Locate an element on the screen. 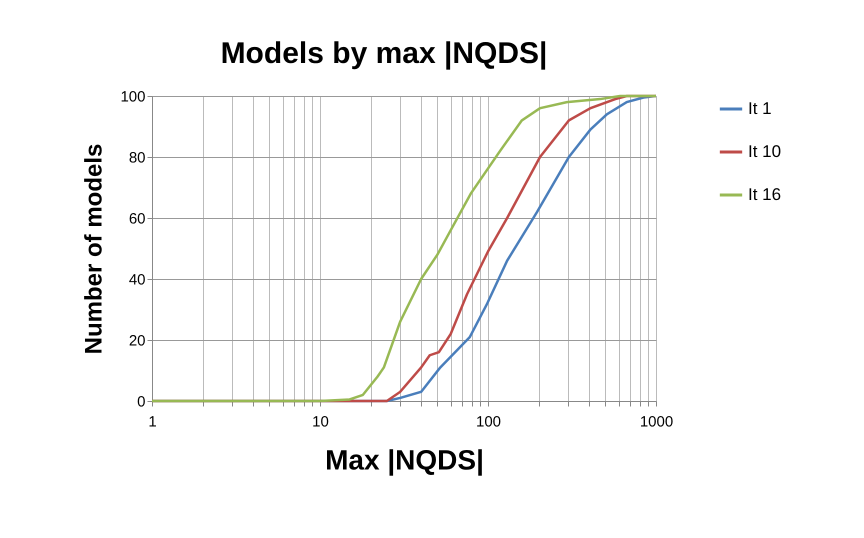 This screenshot has height=538, width=864. legend-label: It 1 is located at coordinates (760, 108).